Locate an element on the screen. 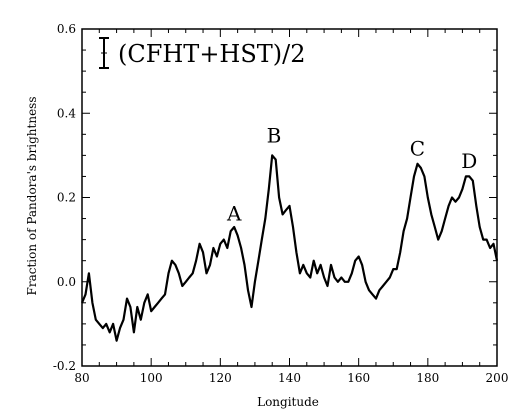 This screenshot has width=522, height=418. peak-annotations: A B C D is located at coordinates (351, 175).